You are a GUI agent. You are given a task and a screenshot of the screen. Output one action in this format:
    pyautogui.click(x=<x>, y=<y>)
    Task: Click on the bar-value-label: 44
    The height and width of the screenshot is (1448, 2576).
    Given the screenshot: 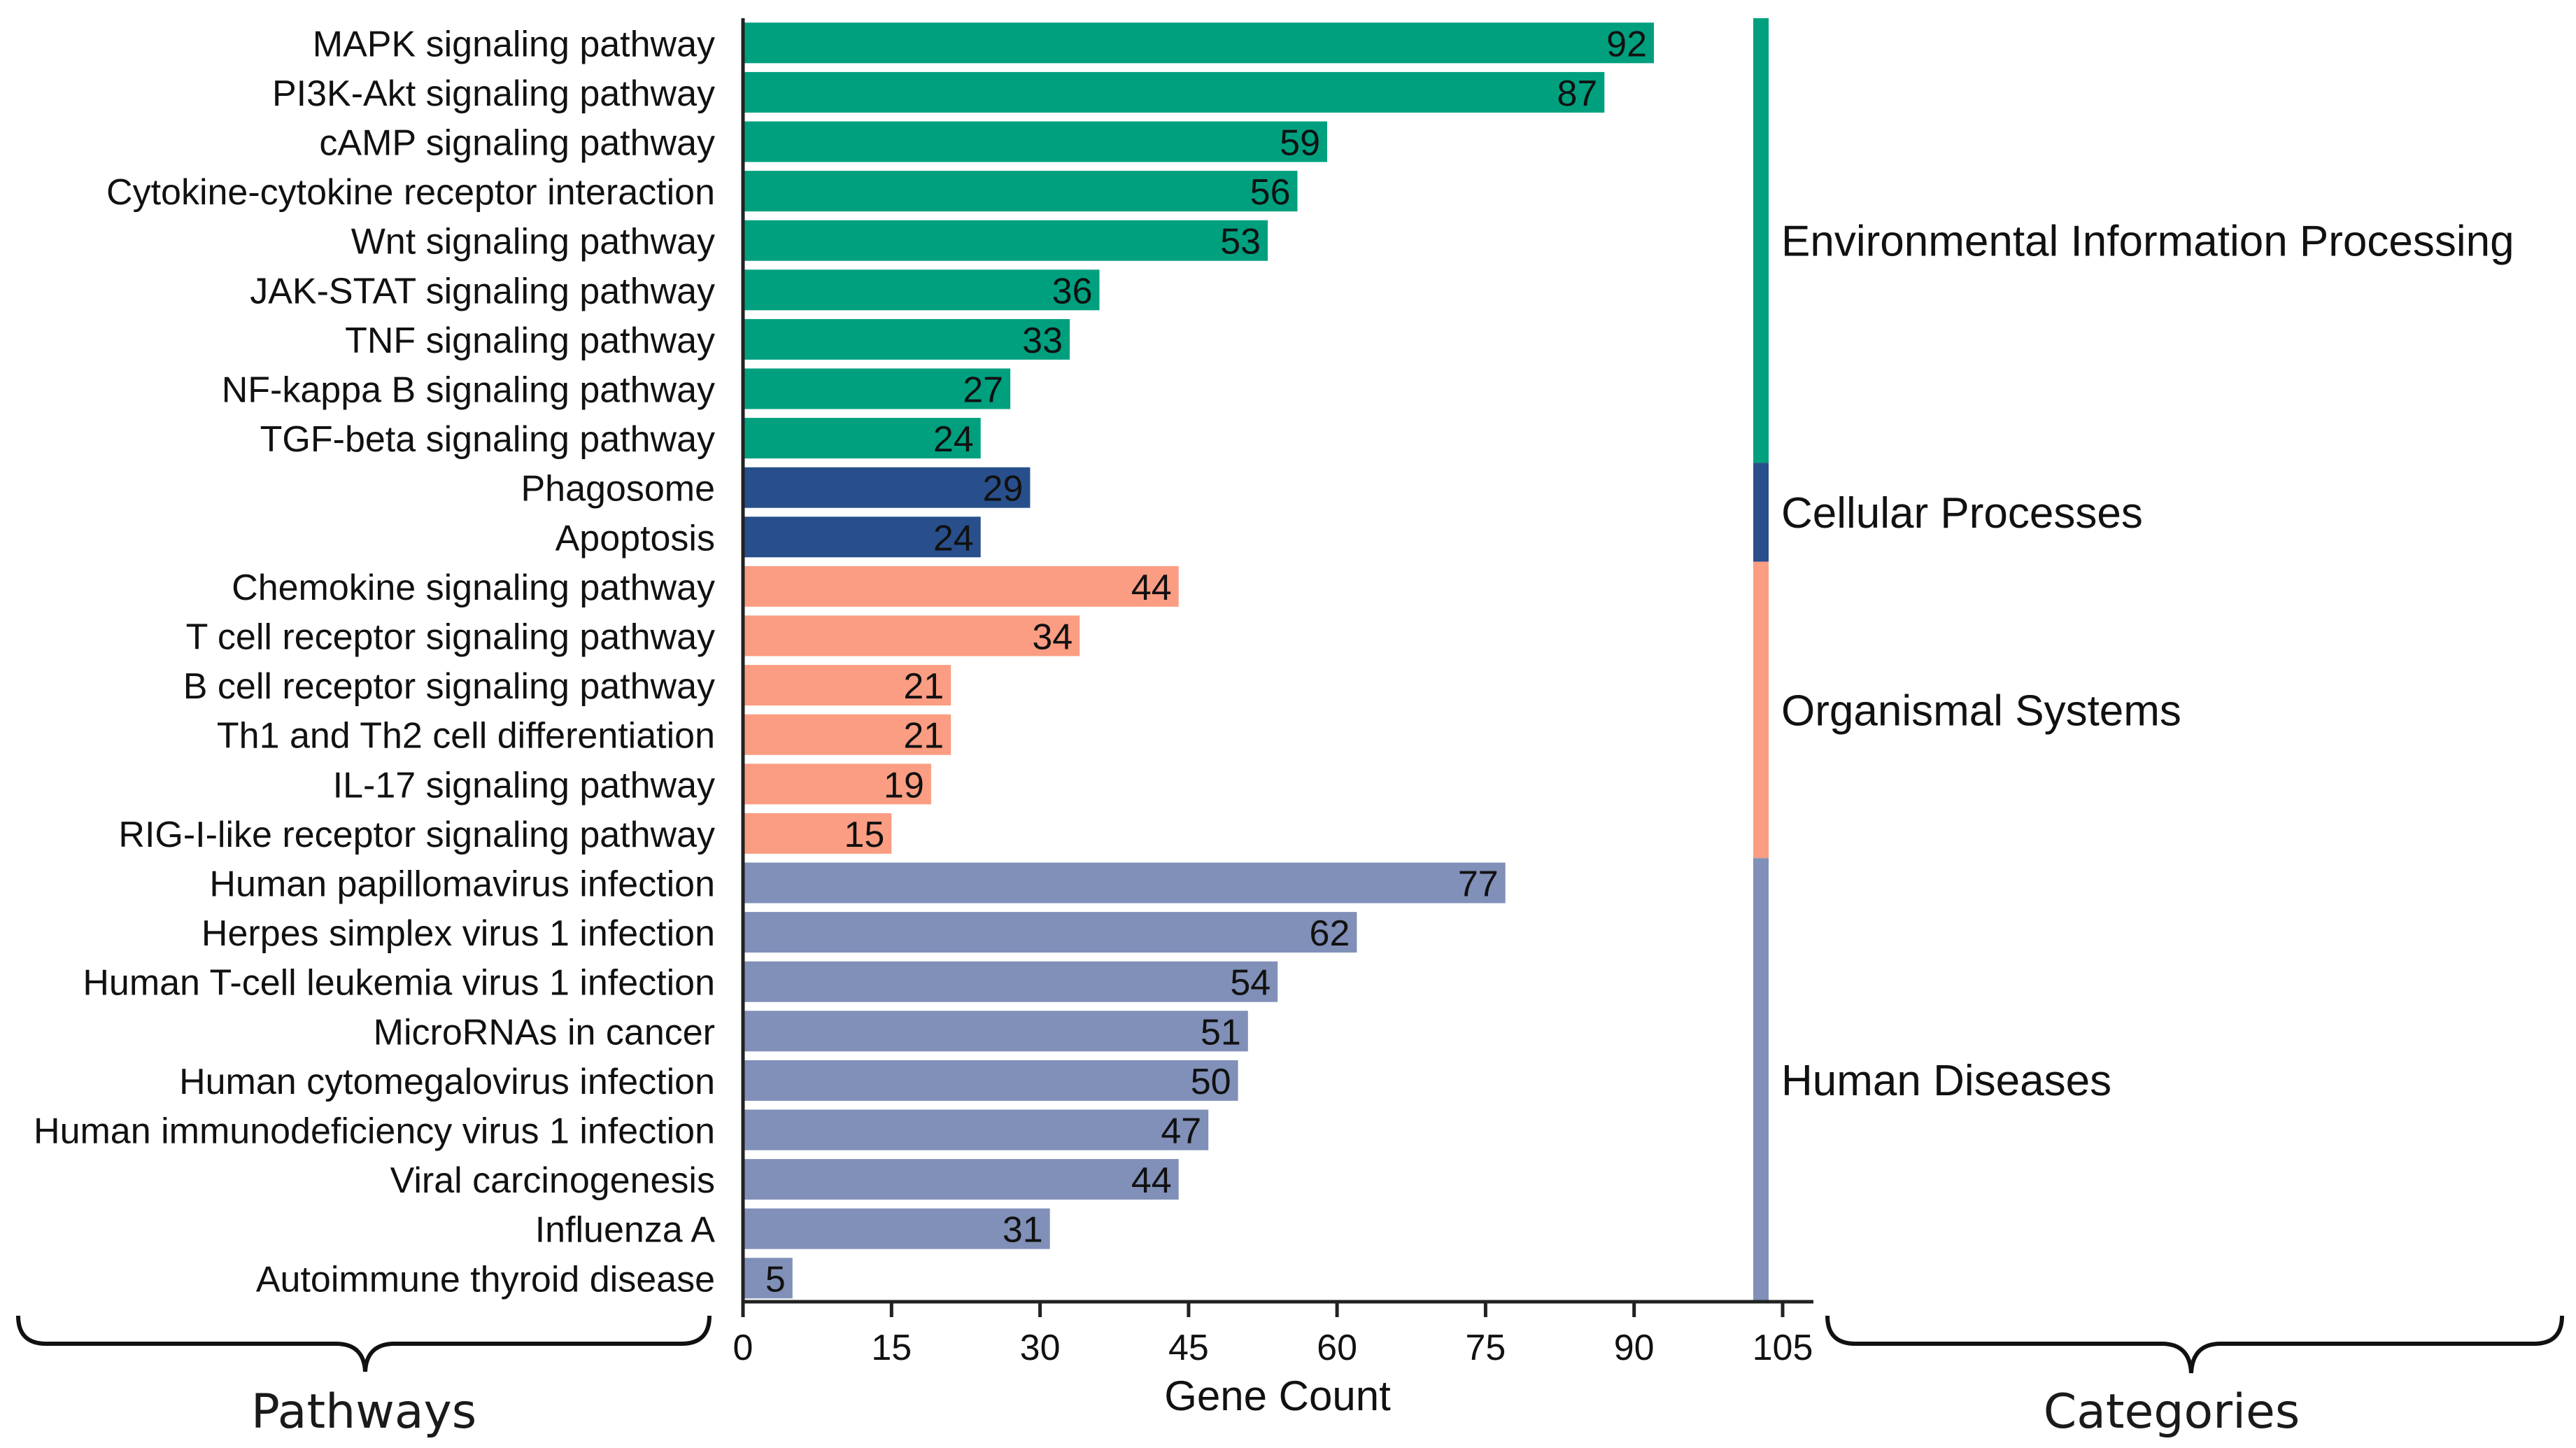 What is the action you would take?
    pyautogui.click(x=1151, y=1180)
    